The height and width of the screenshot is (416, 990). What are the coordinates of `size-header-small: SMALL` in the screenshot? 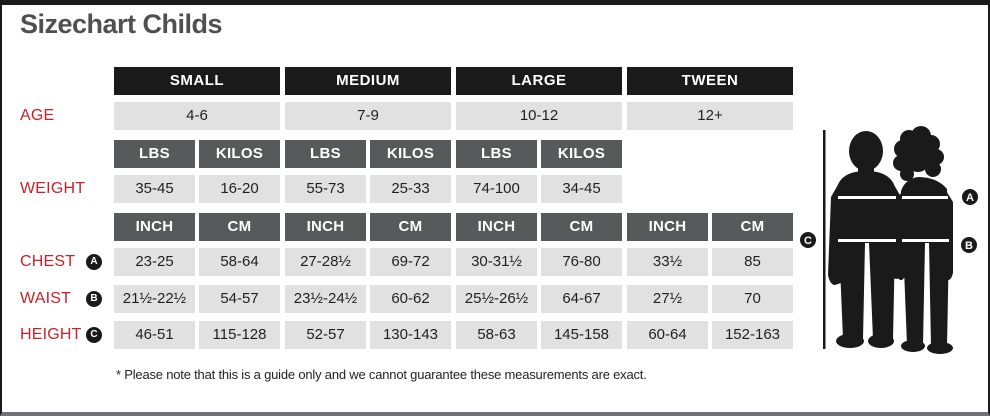 It's located at (197, 81).